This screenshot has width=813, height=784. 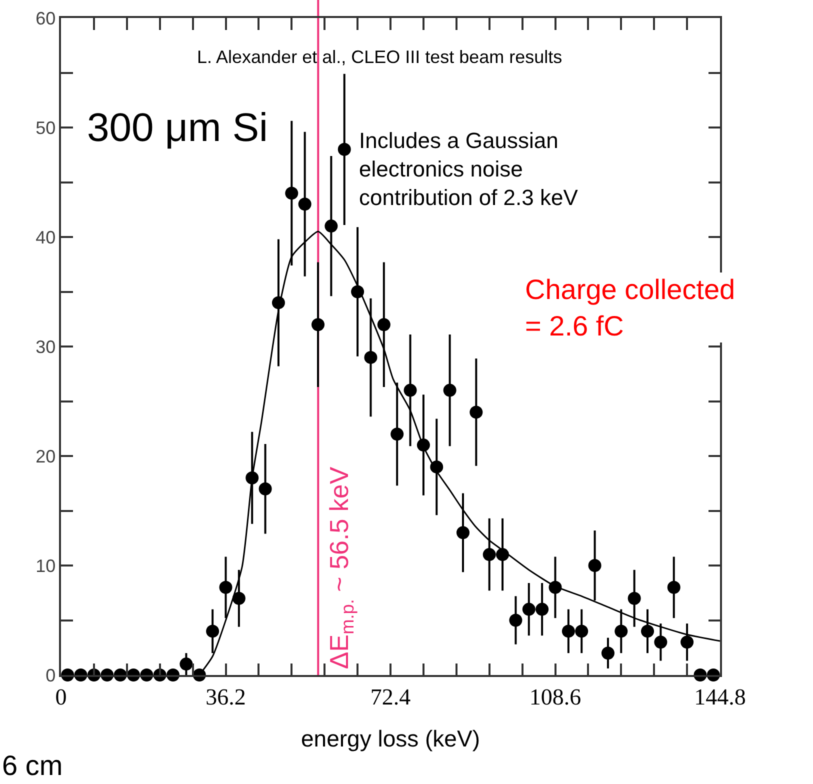 I want to click on y-tick-label: 0, so click(x=51, y=675).